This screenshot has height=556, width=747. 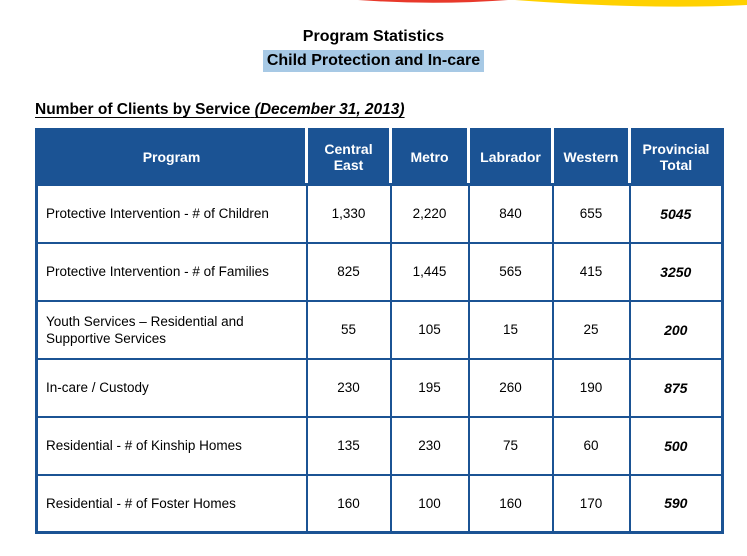 I want to click on program-cell: Residential - # of Foster Homes, so click(x=171, y=503).